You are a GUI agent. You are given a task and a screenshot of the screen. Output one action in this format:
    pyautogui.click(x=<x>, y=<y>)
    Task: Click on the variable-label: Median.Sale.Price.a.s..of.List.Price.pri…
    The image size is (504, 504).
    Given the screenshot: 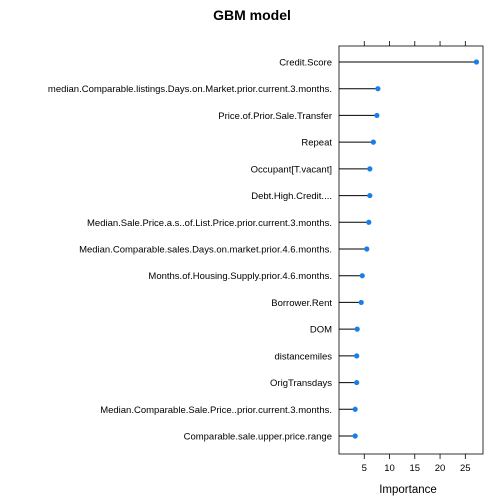 What is the action you would take?
    pyautogui.click(x=209, y=223)
    